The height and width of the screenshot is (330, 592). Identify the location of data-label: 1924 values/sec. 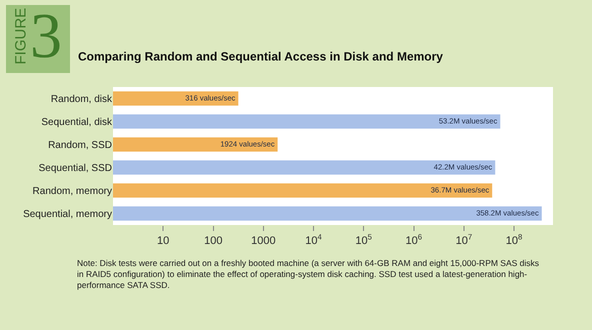
(247, 143).